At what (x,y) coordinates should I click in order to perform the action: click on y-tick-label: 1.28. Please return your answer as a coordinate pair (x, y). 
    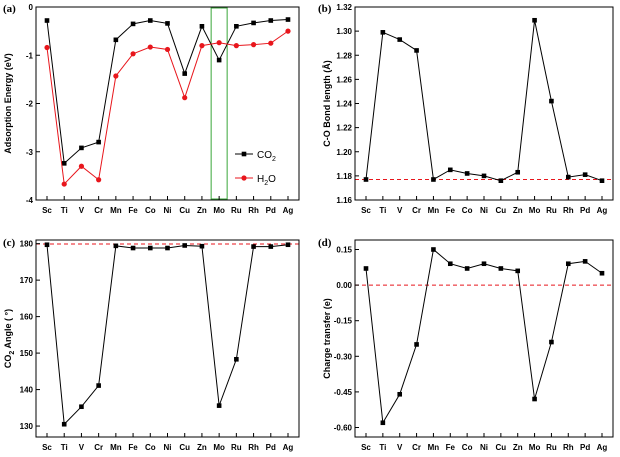
    Looking at the image, I should click on (344, 55).